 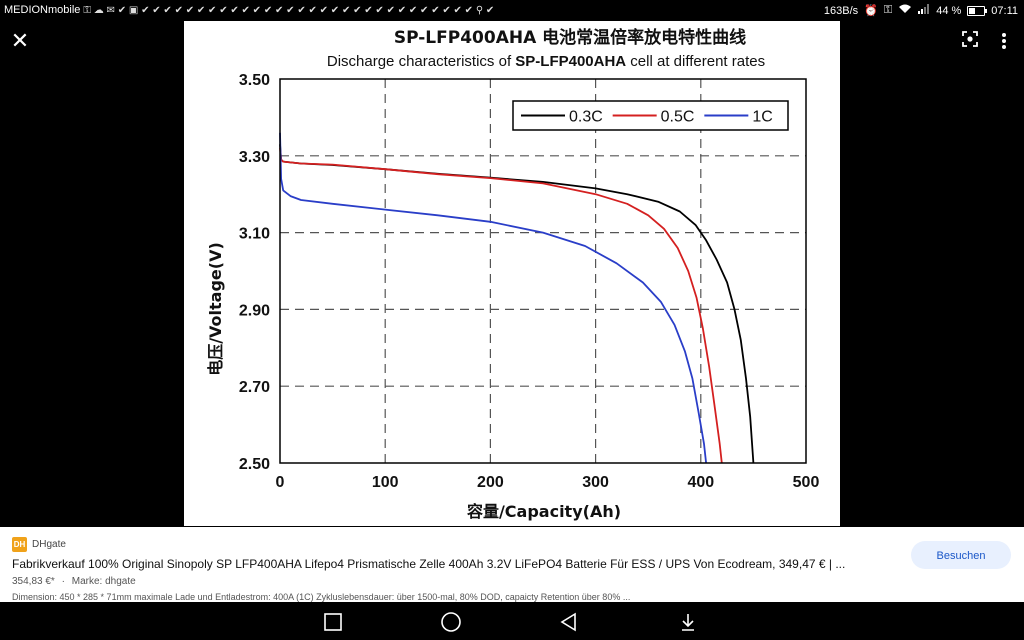 I want to click on legend-label: 1C, so click(x=762, y=117).